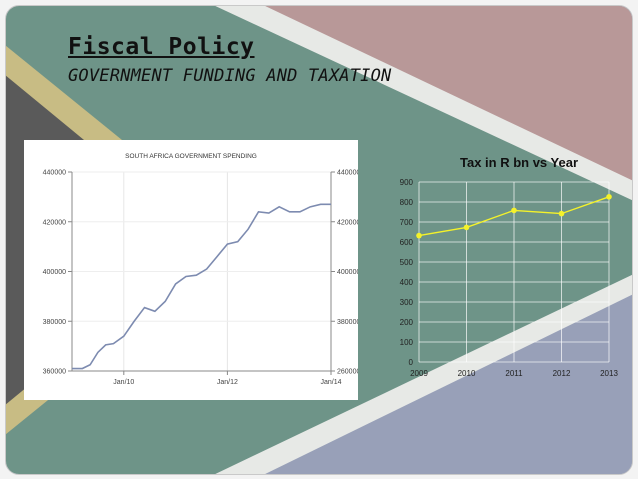  Describe the element at coordinates (227, 382) in the screenshot. I see `spending-x-tick-label: Jan/12` at that location.